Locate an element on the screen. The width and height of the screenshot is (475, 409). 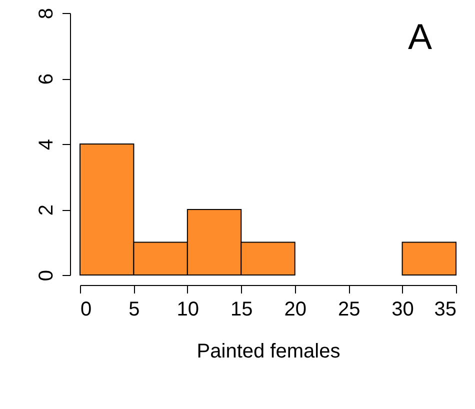
y-tick-label: 6 is located at coordinates (47, 79).